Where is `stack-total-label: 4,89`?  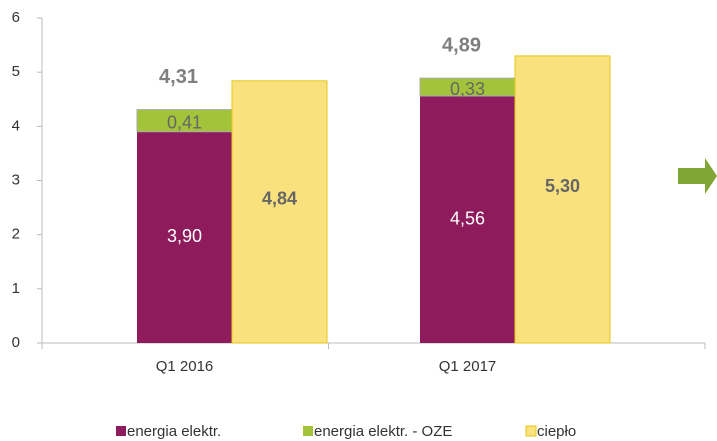
stack-total-label: 4,89 is located at coordinates (461, 45).